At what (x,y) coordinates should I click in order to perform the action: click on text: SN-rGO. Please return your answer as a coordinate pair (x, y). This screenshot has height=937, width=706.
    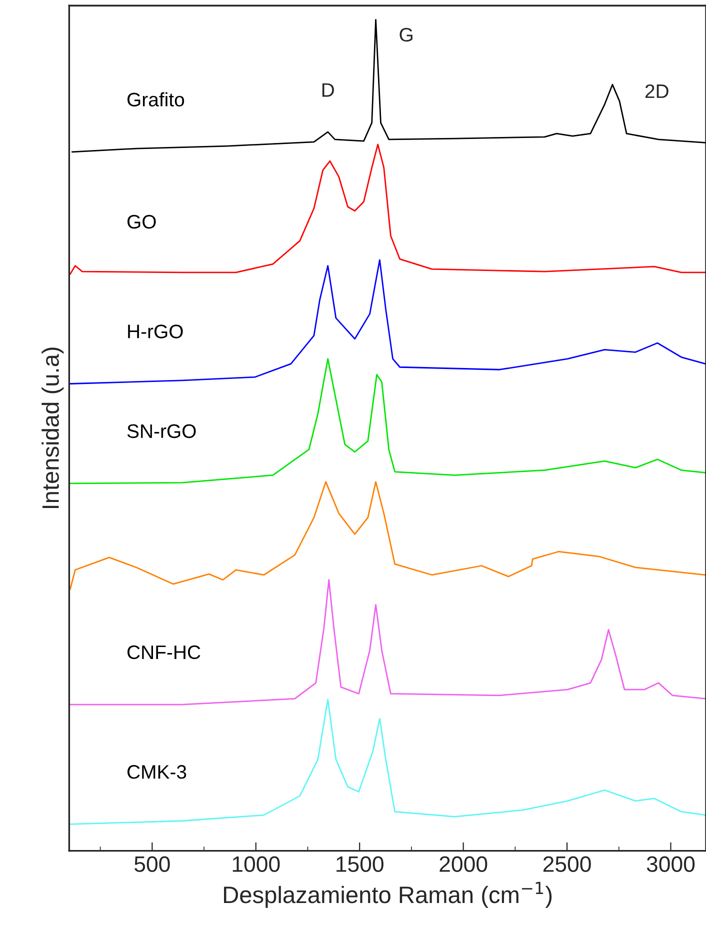
    Looking at the image, I should click on (161, 431).